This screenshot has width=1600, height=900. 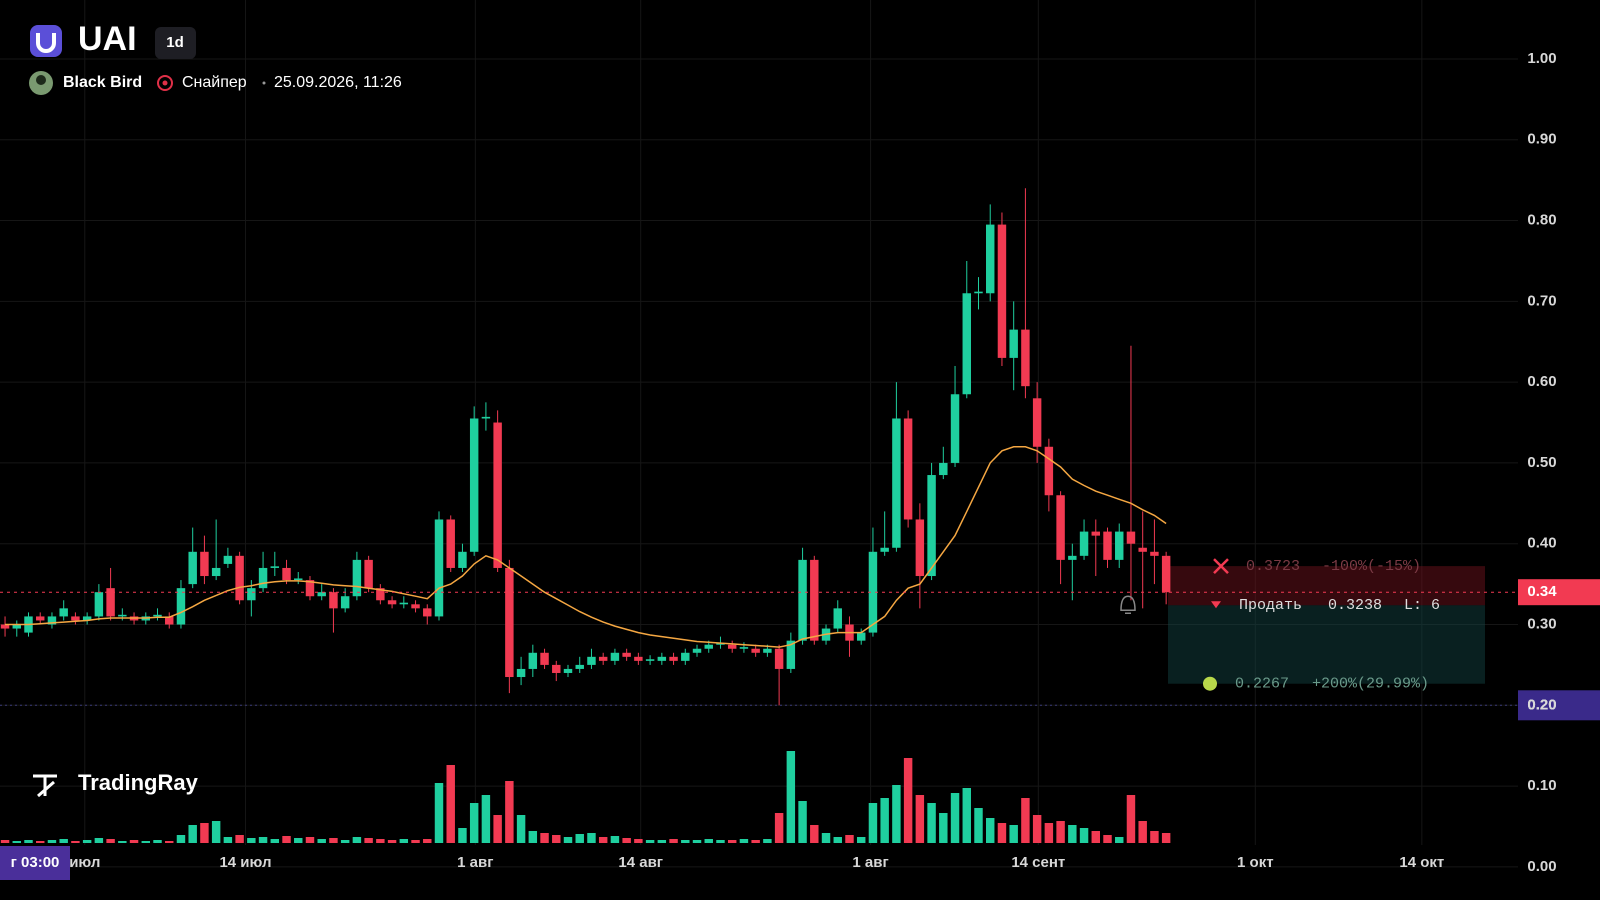 I want to click on interval: 1d, so click(x=175, y=42).